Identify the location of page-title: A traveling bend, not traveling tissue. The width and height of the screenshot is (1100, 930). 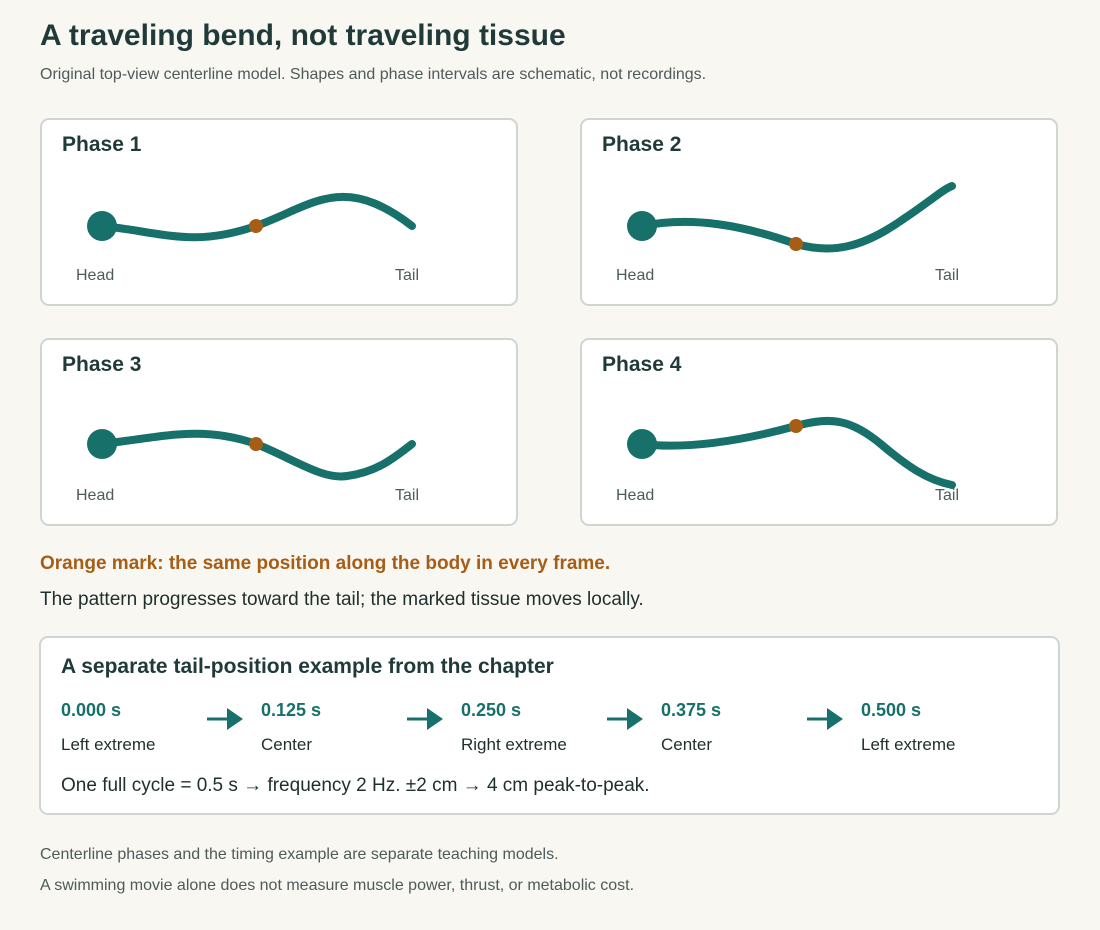
(303, 35).